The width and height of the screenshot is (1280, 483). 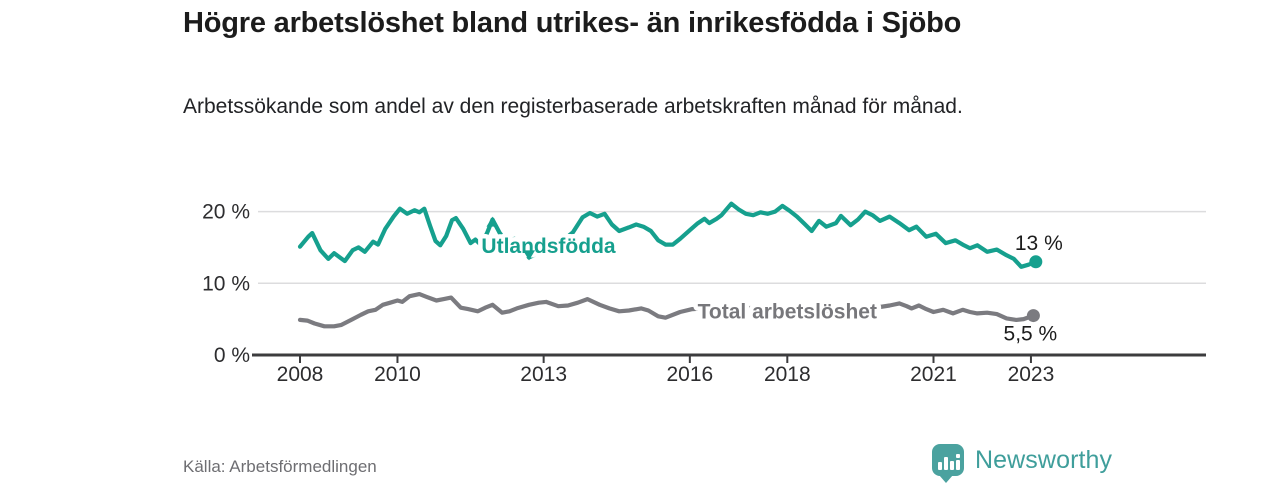 What do you see at coordinates (492, 221) in the screenshot?
I see `up-triangle-marker` at bounding box center [492, 221].